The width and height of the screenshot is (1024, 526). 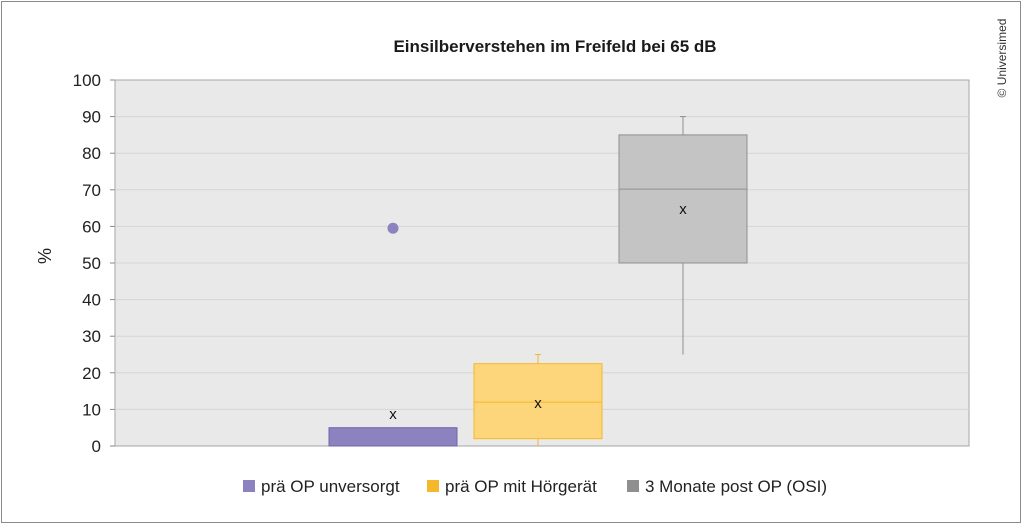 I want to click on mean-marker-3: x, so click(x=683, y=209).